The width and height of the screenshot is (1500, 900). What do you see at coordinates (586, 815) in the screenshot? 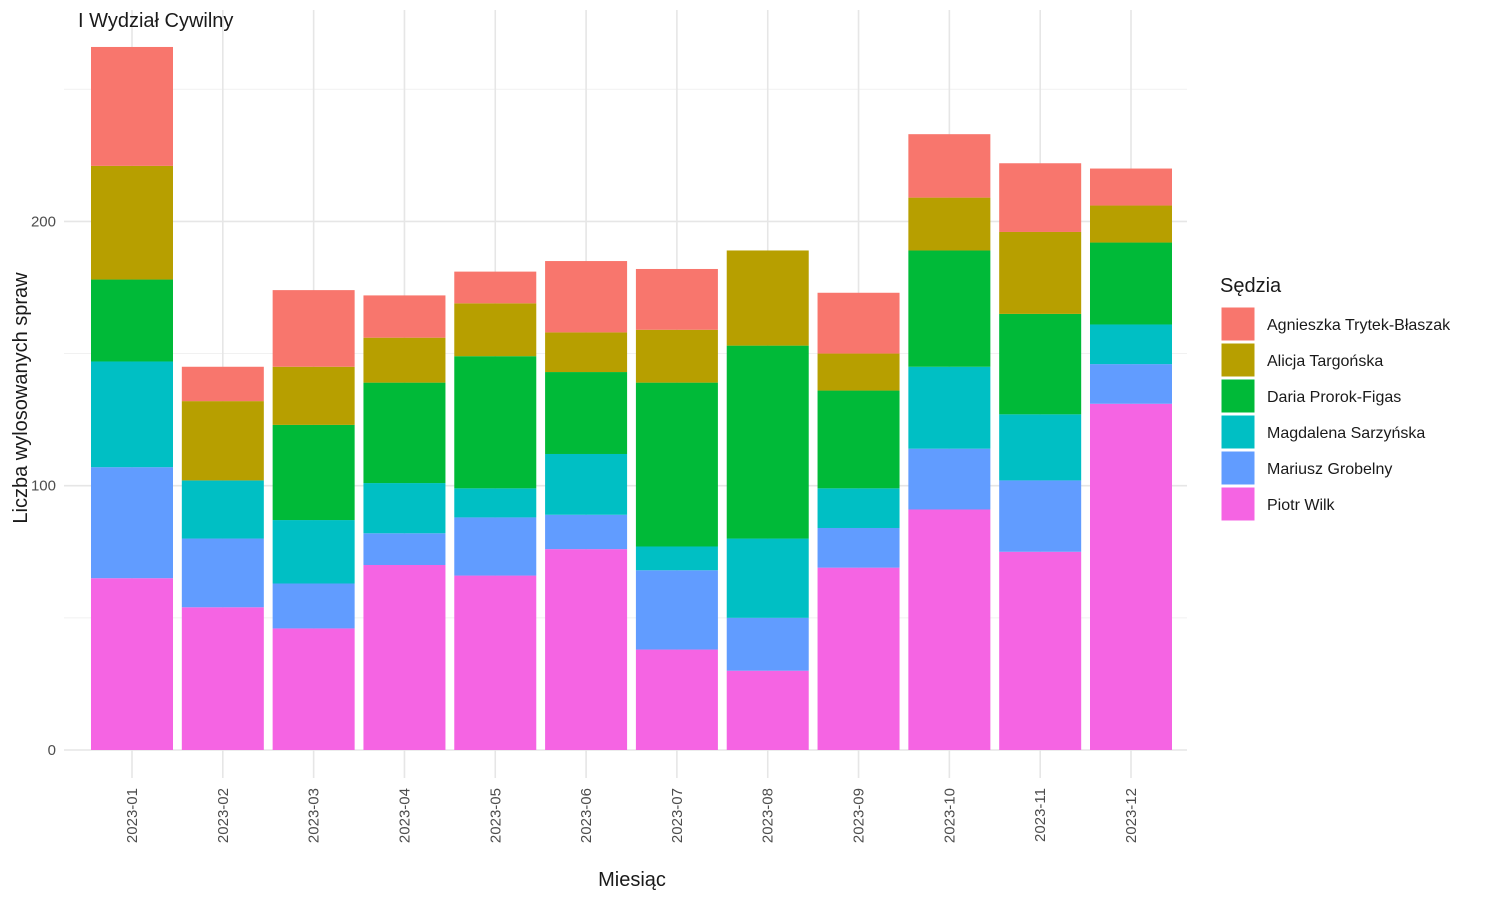
I see `x-tick-label: 2023-06` at bounding box center [586, 815].